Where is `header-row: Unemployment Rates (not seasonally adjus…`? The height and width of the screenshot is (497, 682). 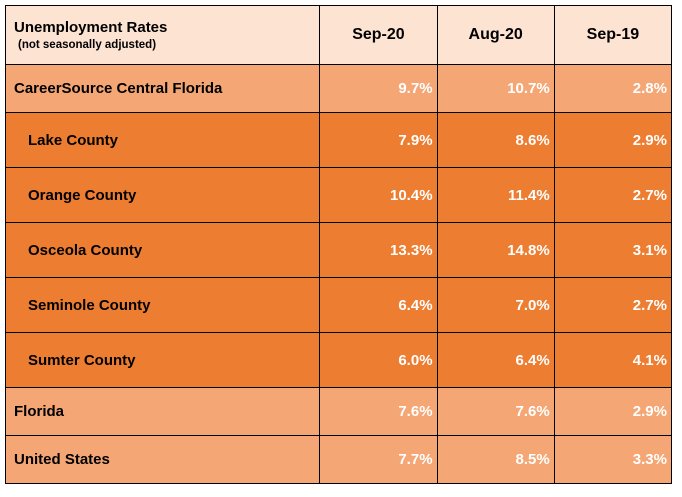
header-row: Unemployment Rates (not seasonally adjus… is located at coordinates (338, 35).